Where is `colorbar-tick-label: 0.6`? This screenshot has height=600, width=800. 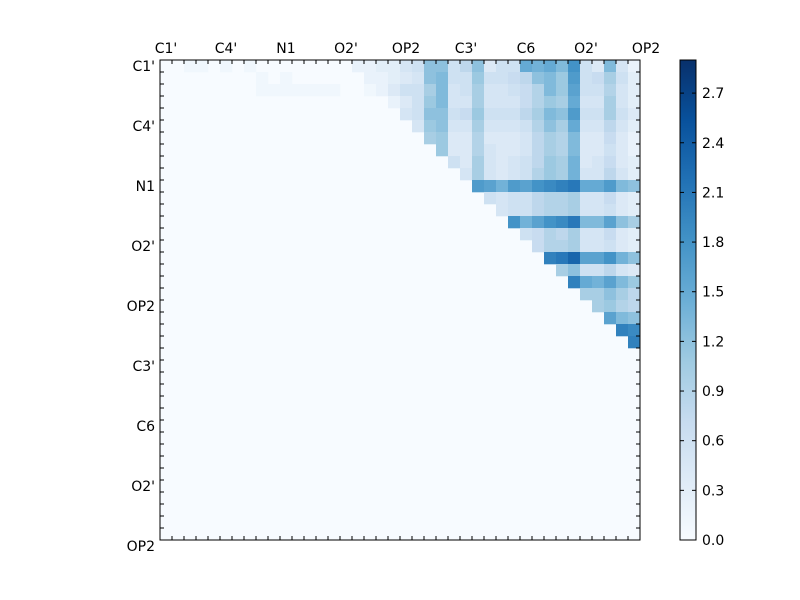
colorbar-tick-label: 0.6 is located at coordinates (713, 442).